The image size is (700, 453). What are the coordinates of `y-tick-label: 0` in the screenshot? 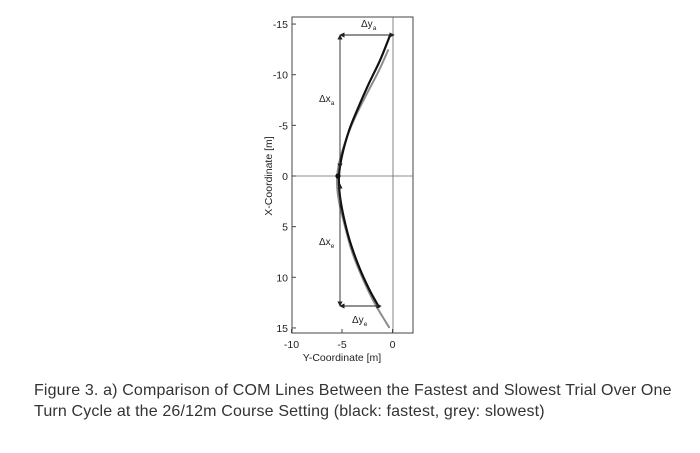 It's located at (285, 177).